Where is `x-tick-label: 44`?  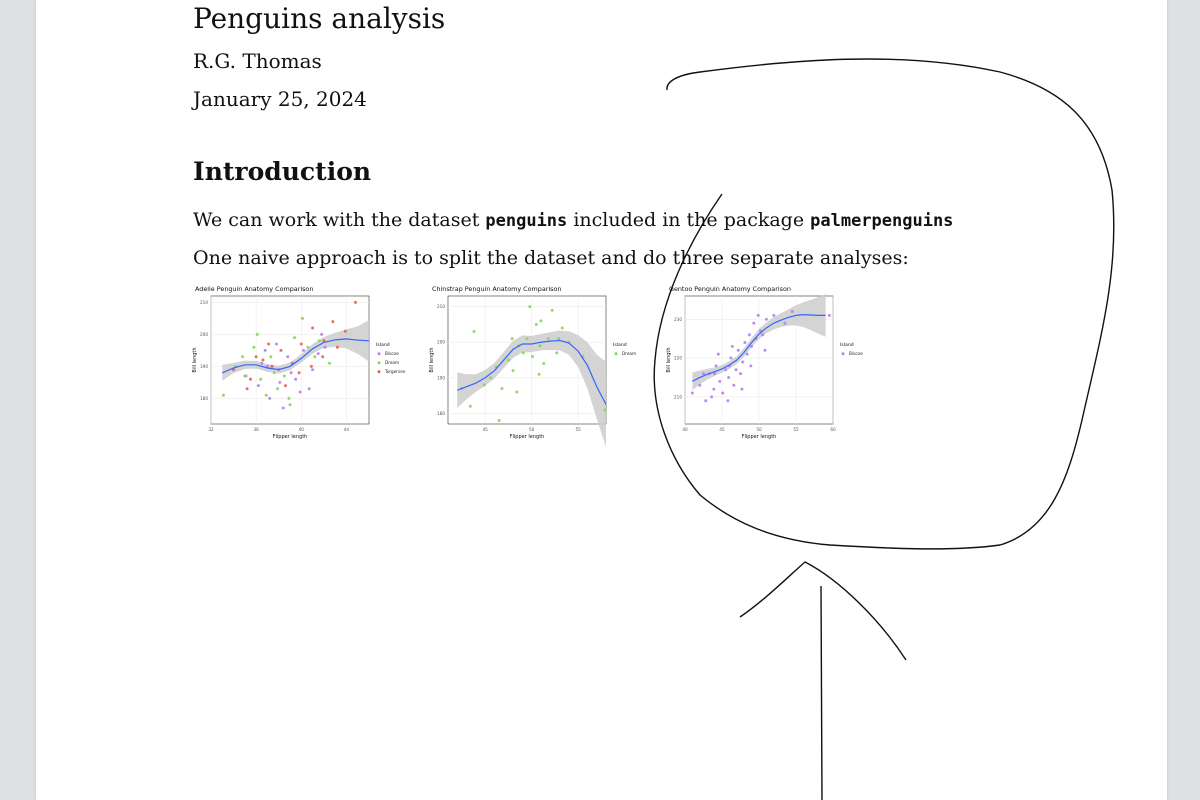
x-tick-label: 44 is located at coordinates (347, 429).